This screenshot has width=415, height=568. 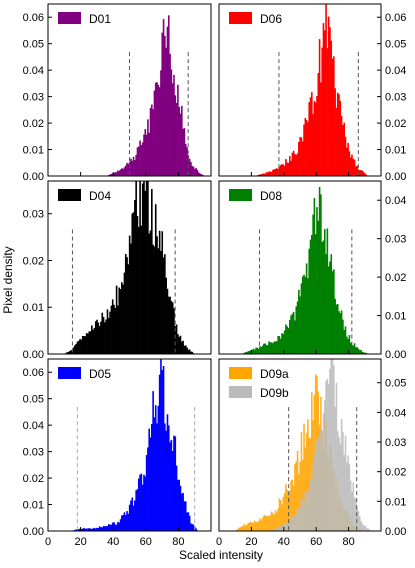 I want to click on x-tick-label: 80, so click(x=178, y=542).